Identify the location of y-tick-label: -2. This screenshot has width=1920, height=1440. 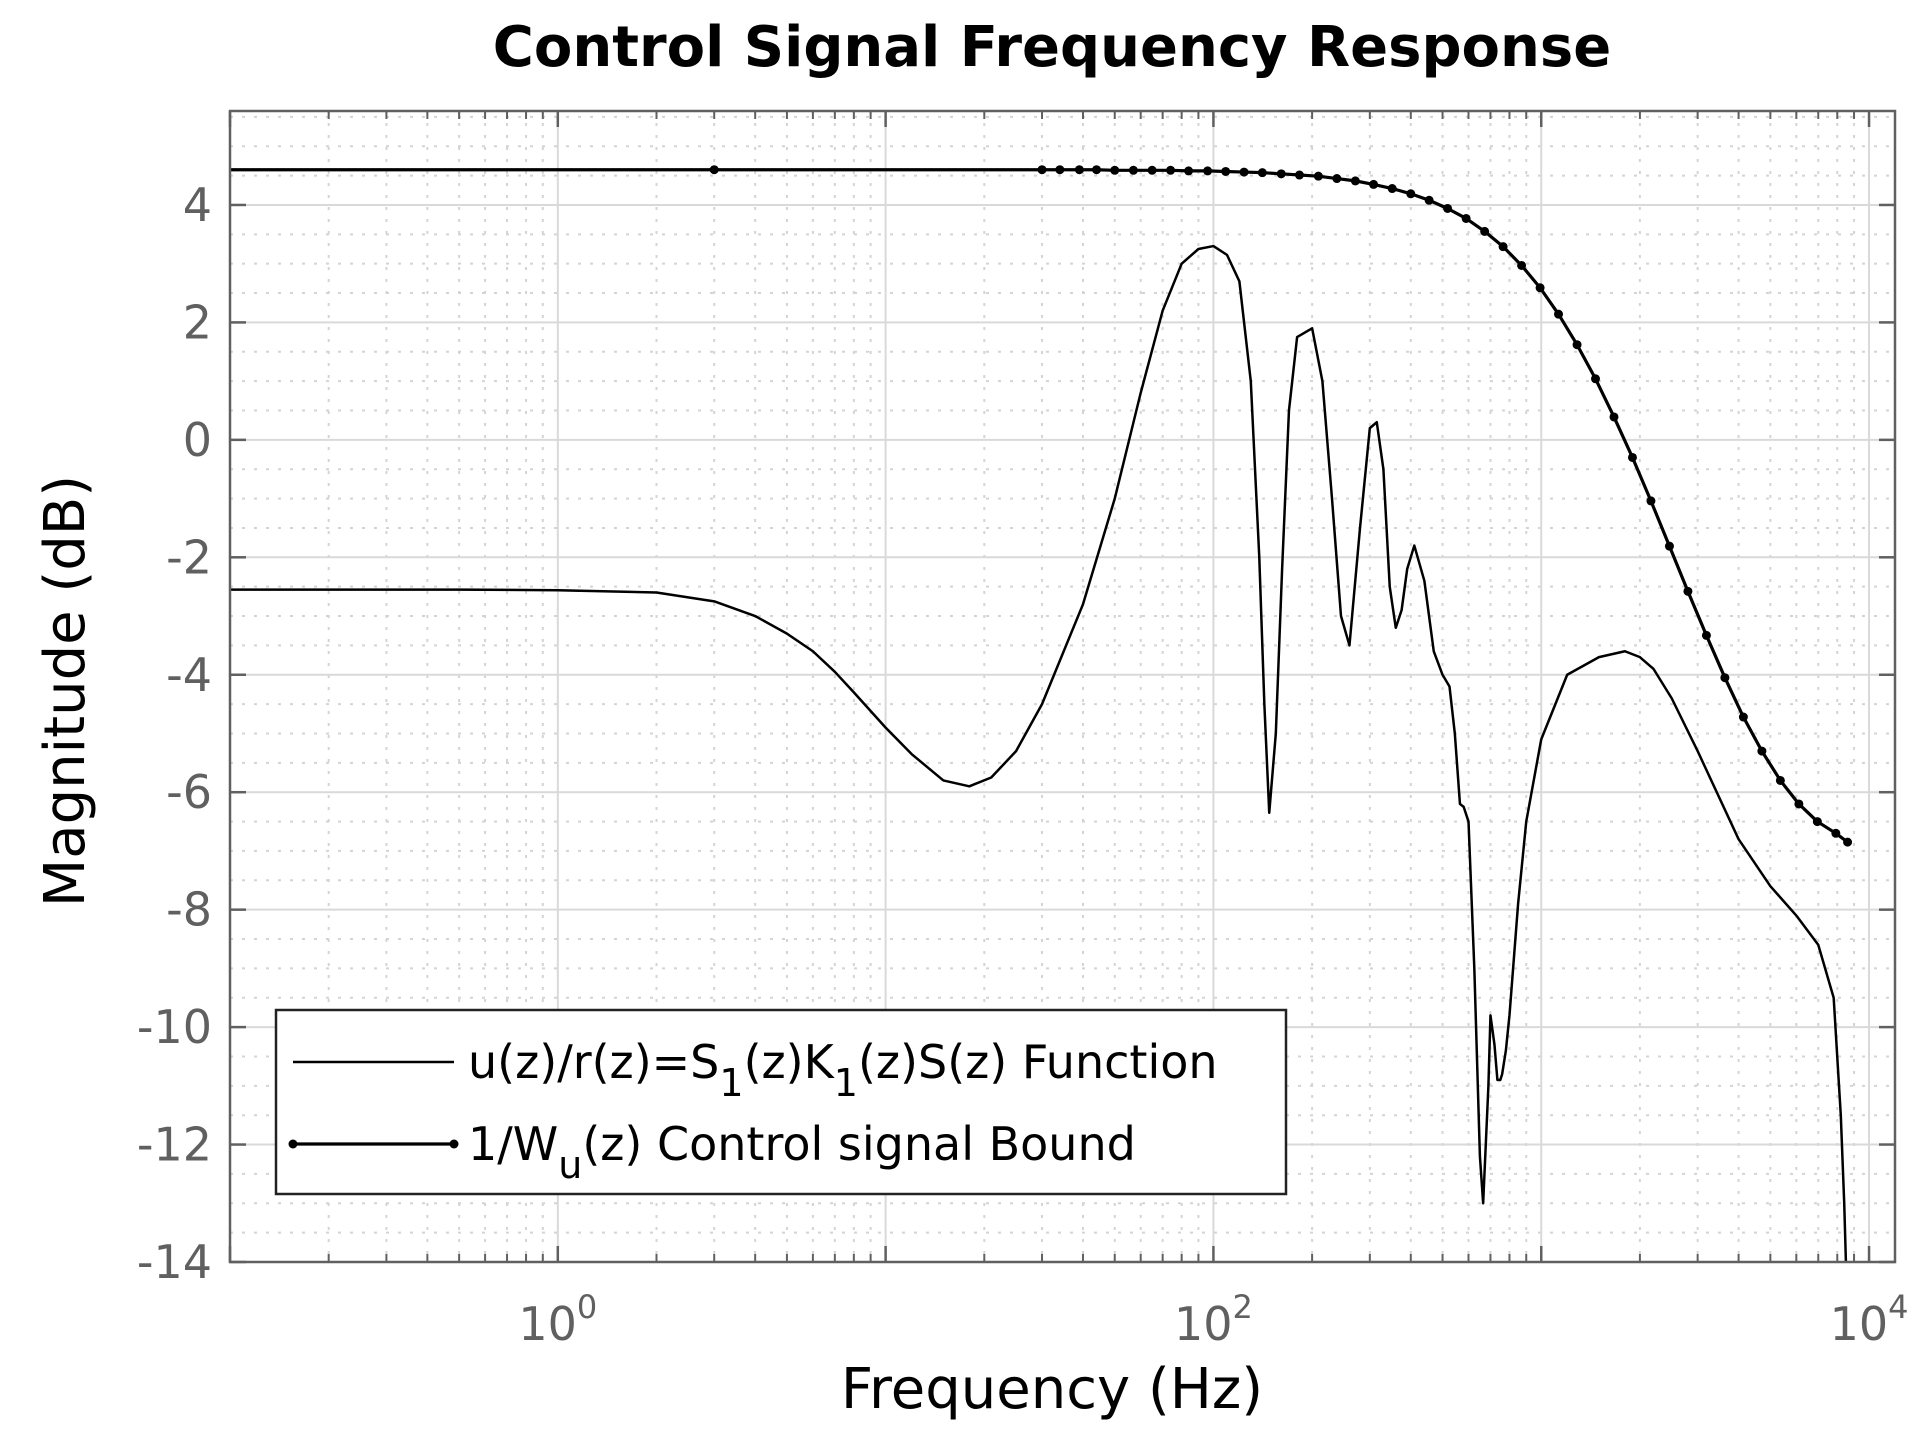
(189, 557).